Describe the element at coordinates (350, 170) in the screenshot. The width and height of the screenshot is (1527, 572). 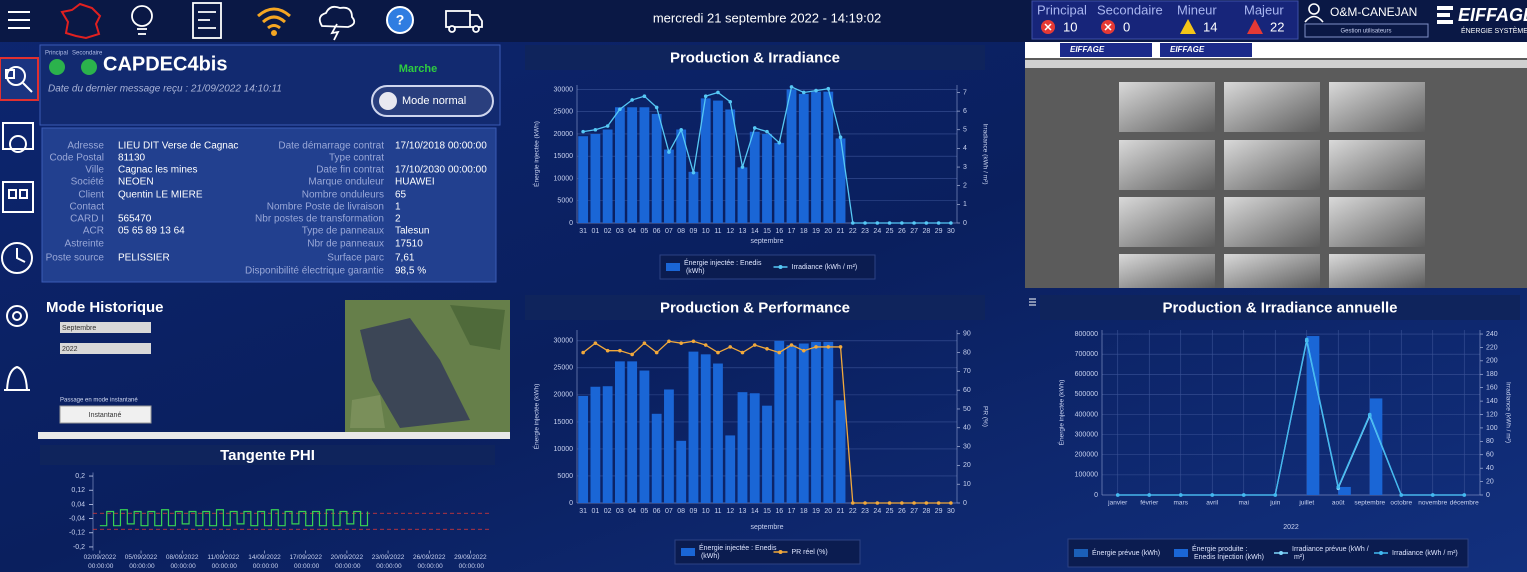
I see `field-label: Date fin contrat` at that location.